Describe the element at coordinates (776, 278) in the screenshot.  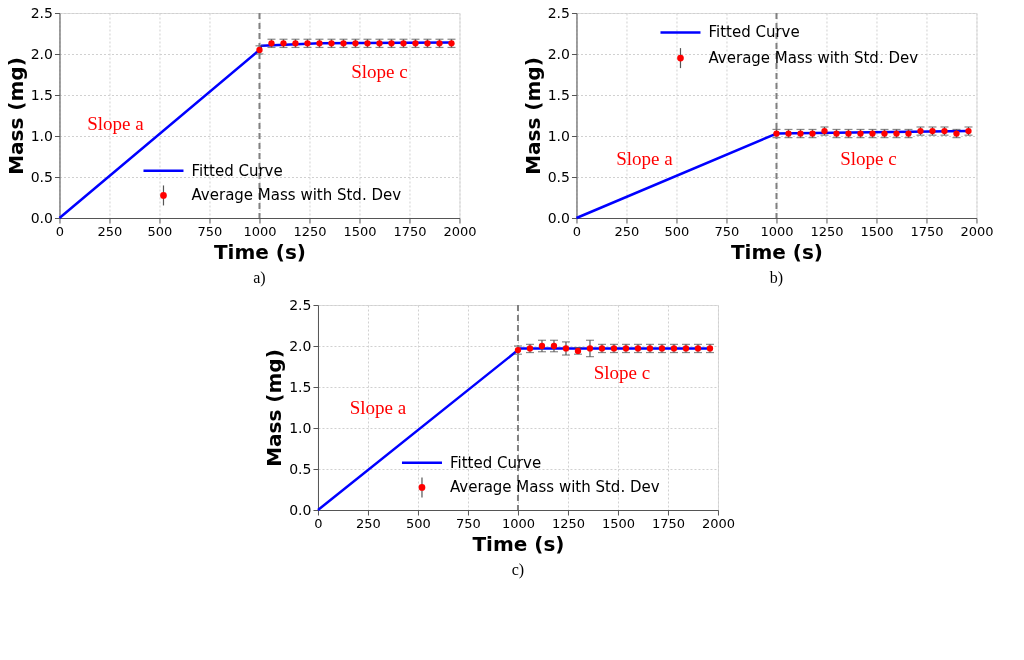
I see `text: b)` at that location.